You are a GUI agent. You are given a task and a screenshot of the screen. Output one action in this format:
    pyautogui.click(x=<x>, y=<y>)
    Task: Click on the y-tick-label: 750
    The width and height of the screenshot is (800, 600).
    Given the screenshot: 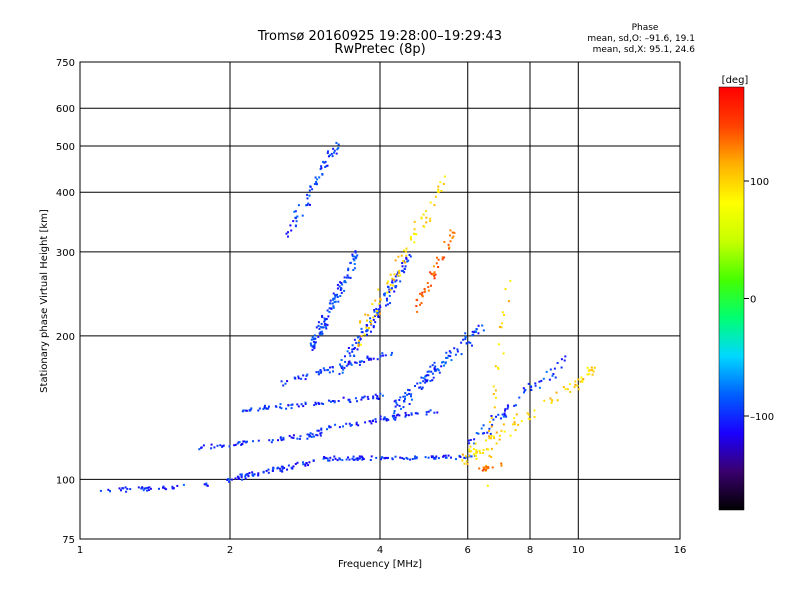 What is the action you would take?
    pyautogui.click(x=65, y=63)
    